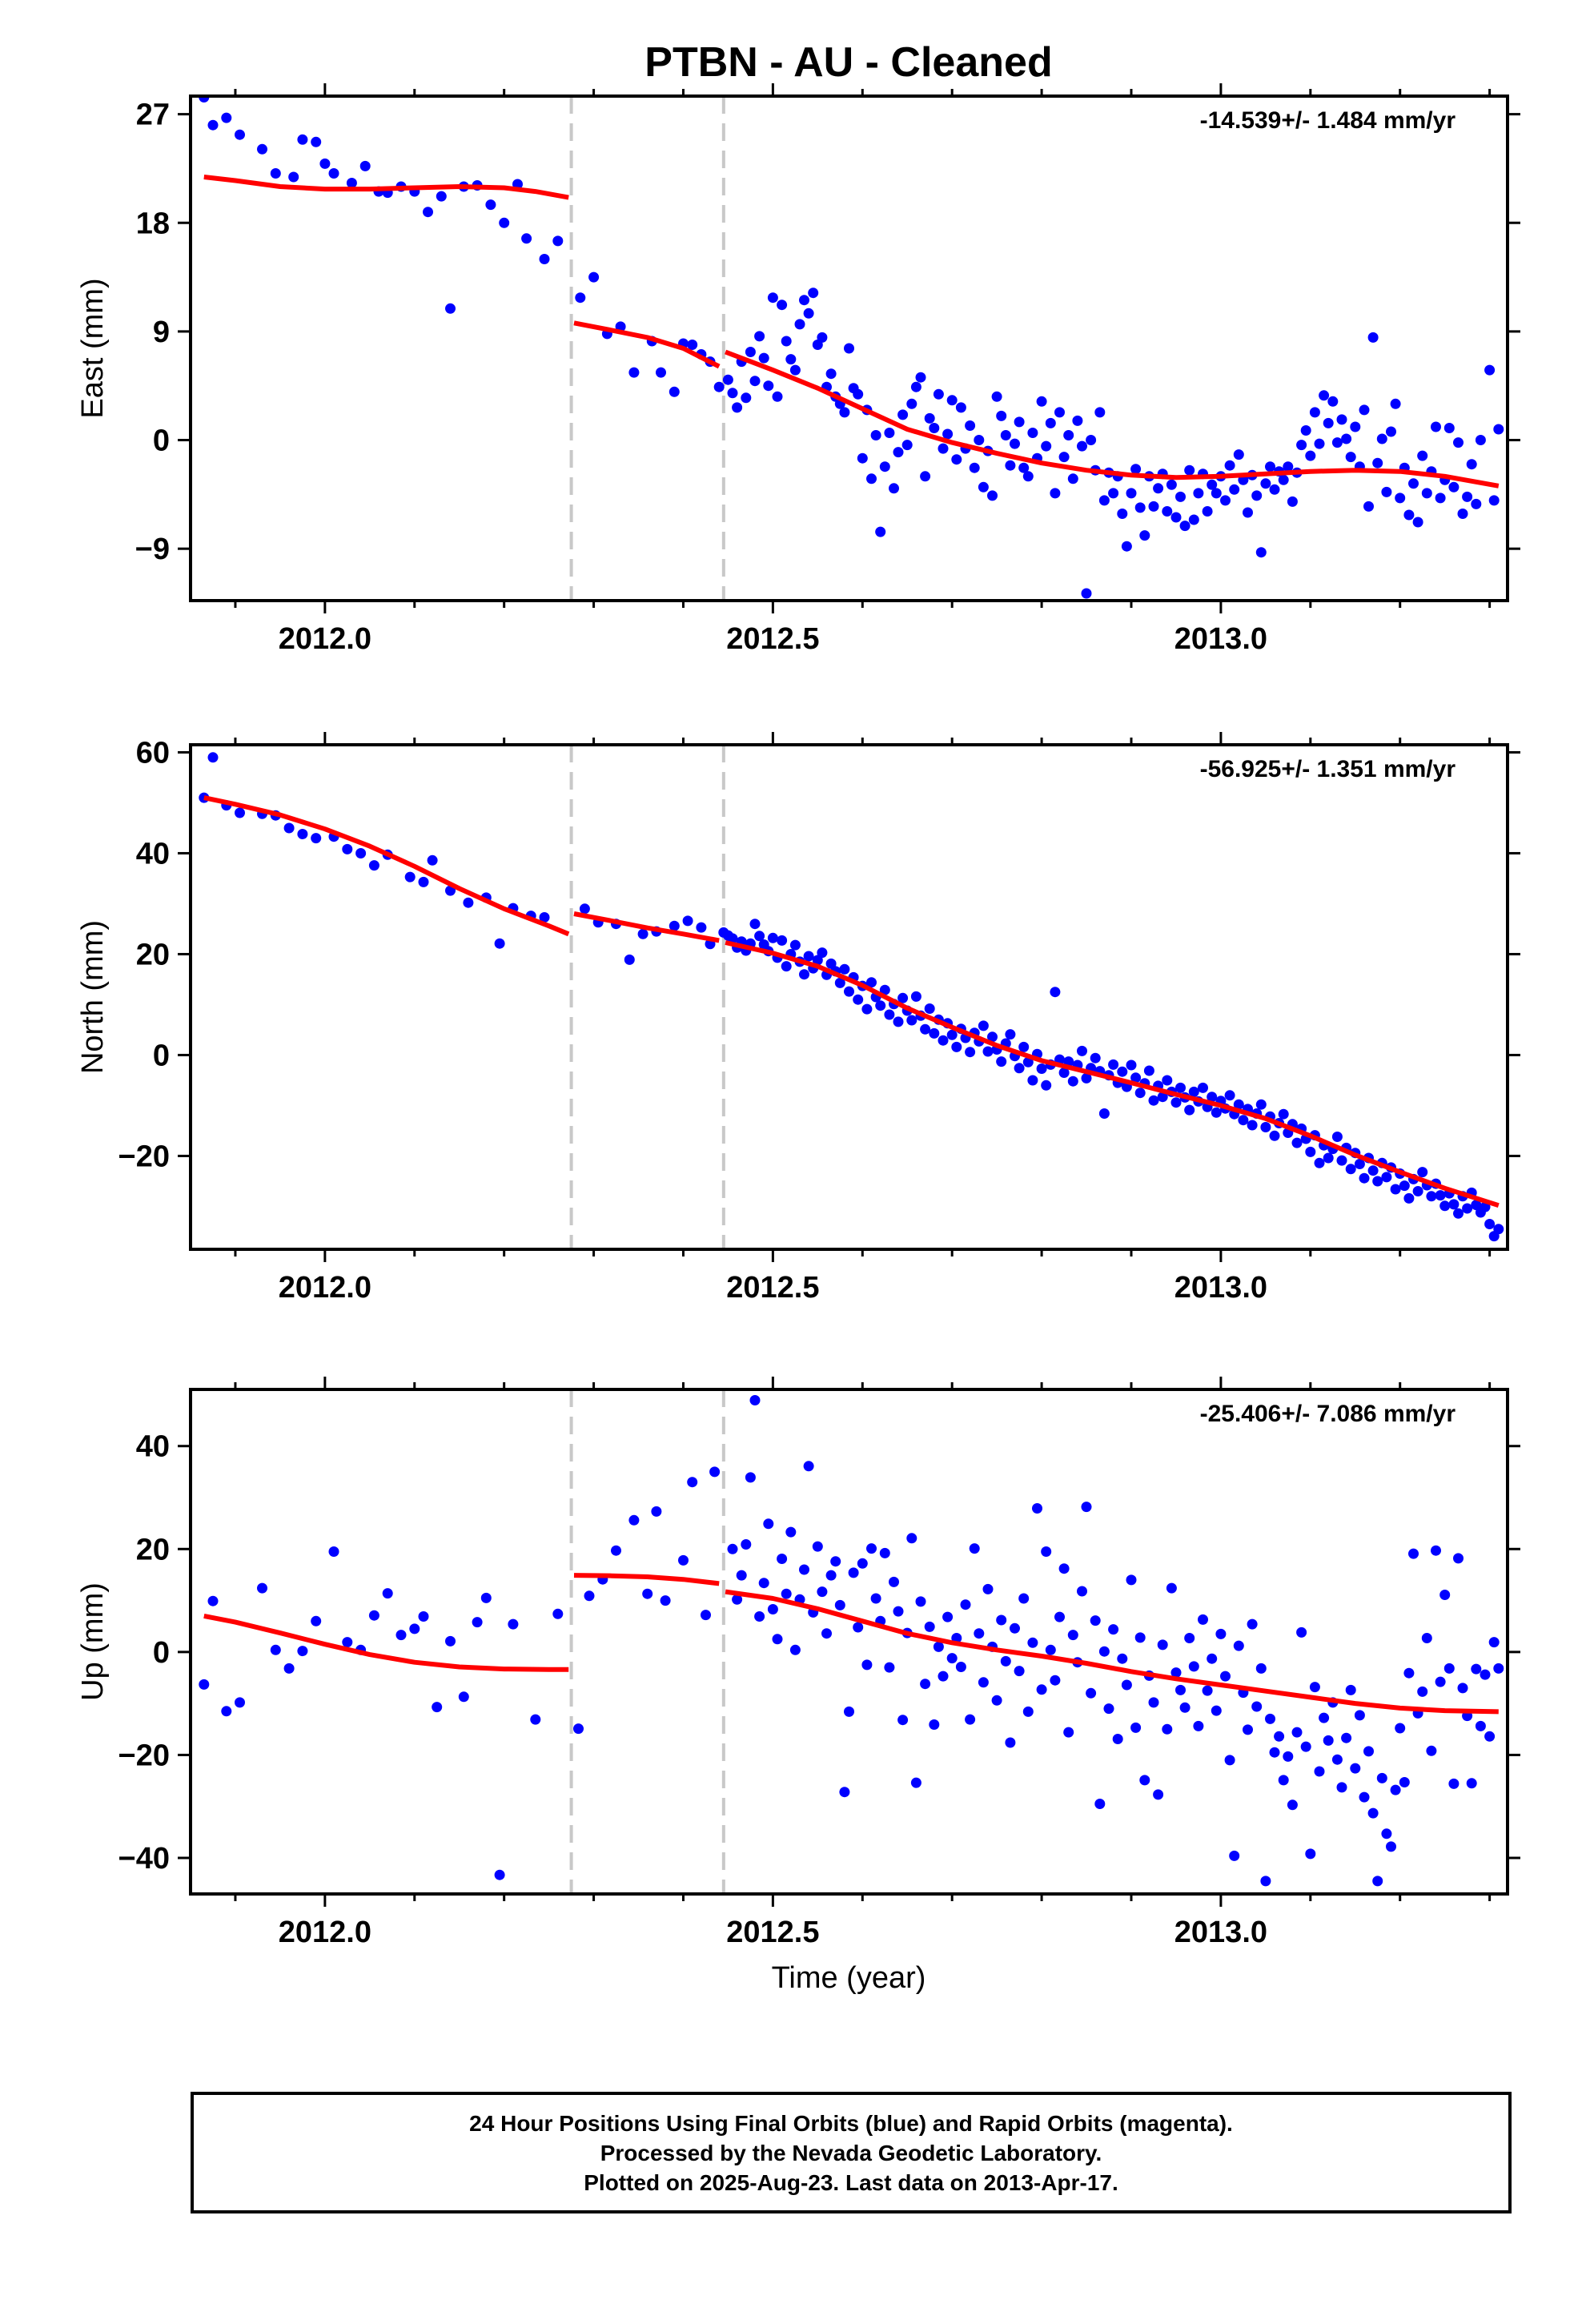 This screenshot has height=2324, width=1582. What do you see at coordinates (647, 344) in the screenshot?
I see `model-fit-line` at bounding box center [647, 344].